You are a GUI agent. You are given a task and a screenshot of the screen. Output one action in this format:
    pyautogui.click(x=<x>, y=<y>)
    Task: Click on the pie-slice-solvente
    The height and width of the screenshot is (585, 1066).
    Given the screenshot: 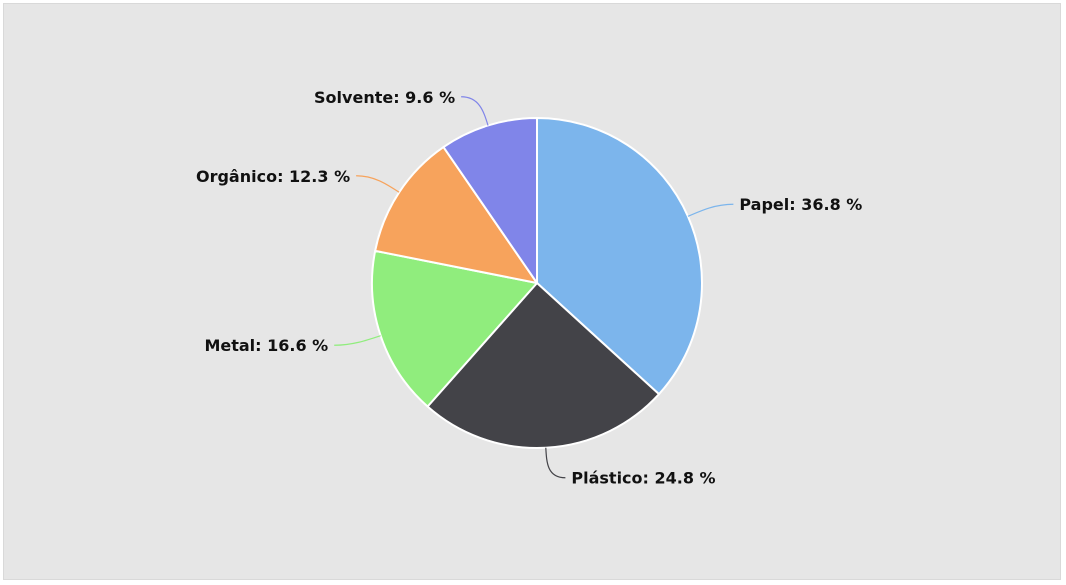 What is the action you would take?
    pyautogui.click(x=490, y=200)
    